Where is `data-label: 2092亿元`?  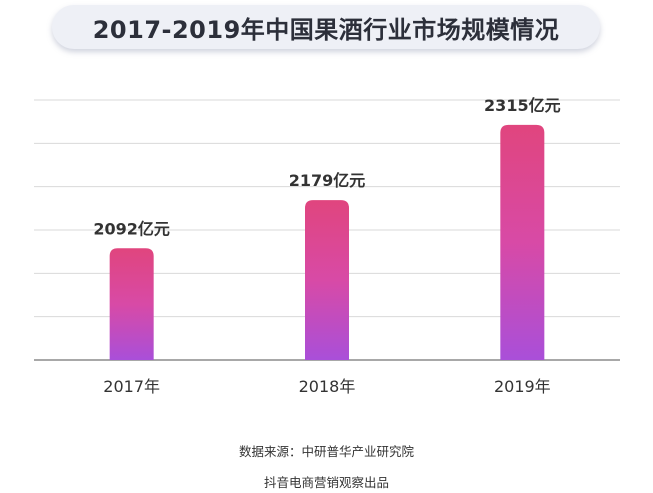 data-label: 2092亿元 is located at coordinates (131, 228).